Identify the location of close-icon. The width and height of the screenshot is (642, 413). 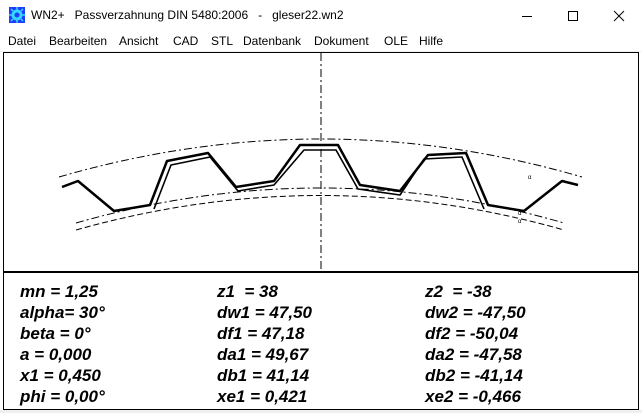
(619, 15).